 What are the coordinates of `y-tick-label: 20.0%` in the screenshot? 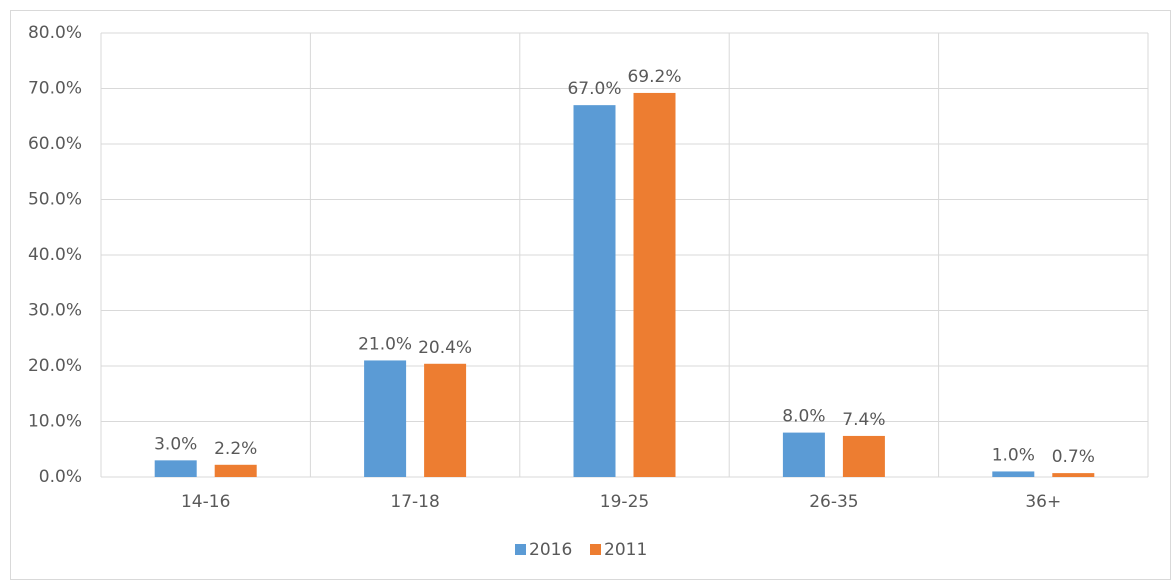 It's located at (55, 366).